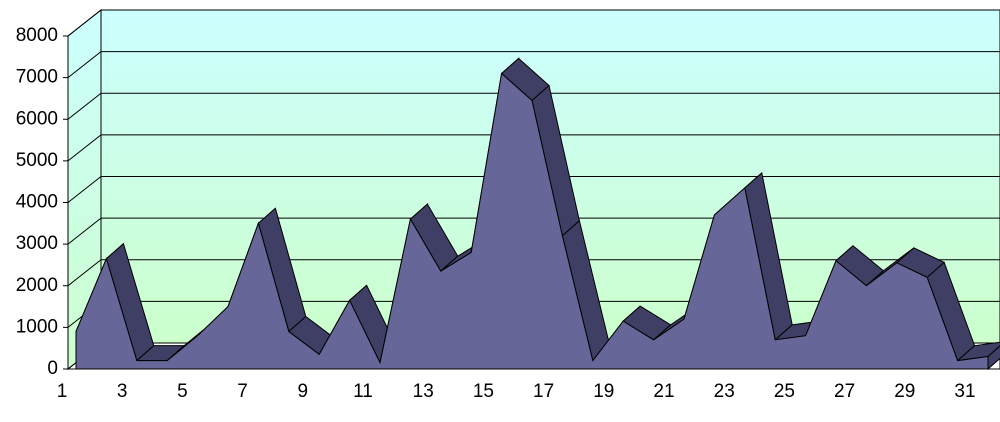  Describe the element at coordinates (784, 391) in the screenshot. I see `x-tick-label: 25` at that location.